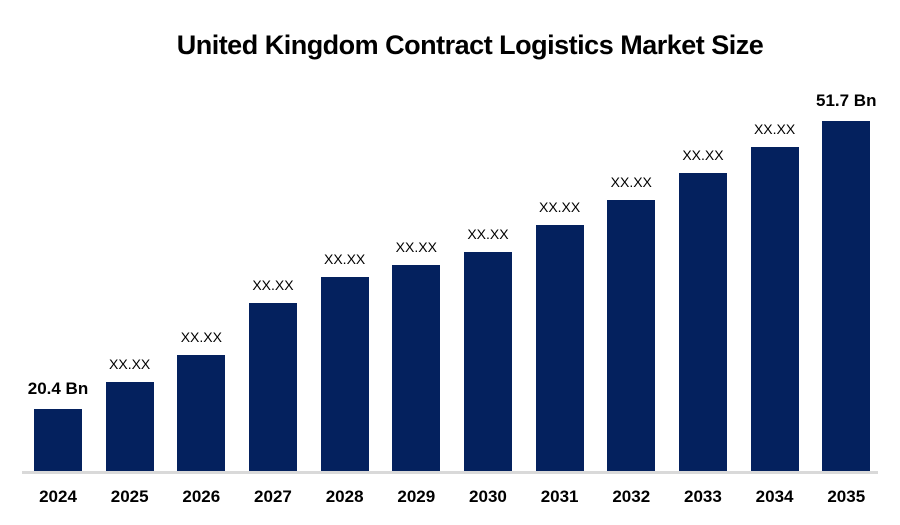 The width and height of the screenshot is (900, 525). Describe the element at coordinates (201, 496) in the screenshot. I see `x-axis-label: 2026` at that location.